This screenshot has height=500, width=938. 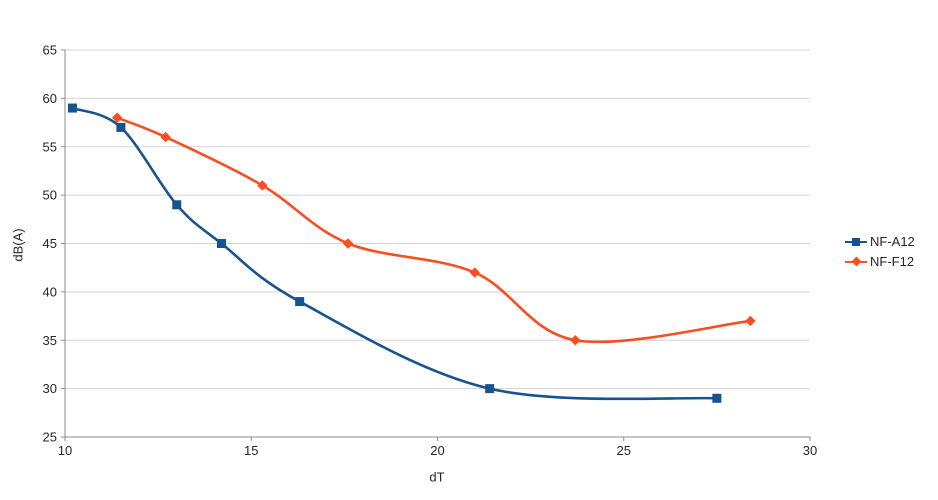 What do you see at coordinates (50, 50) in the screenshot?
I see `y-tick-label: 65` at bounding box center [50, 50].